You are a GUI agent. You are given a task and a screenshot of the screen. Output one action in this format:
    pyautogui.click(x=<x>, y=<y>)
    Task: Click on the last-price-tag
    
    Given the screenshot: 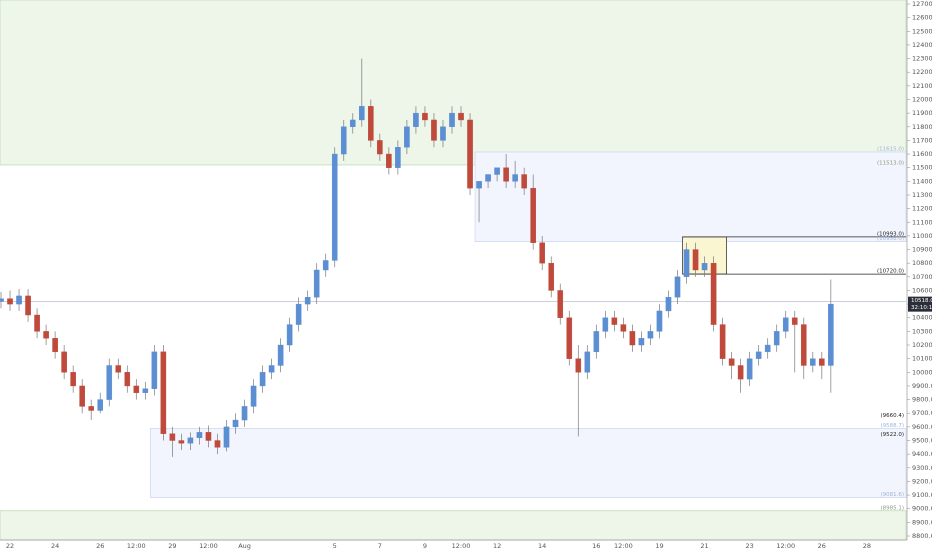 What is the action you would take?
    pyautogui.click(x=920, y=304)
    